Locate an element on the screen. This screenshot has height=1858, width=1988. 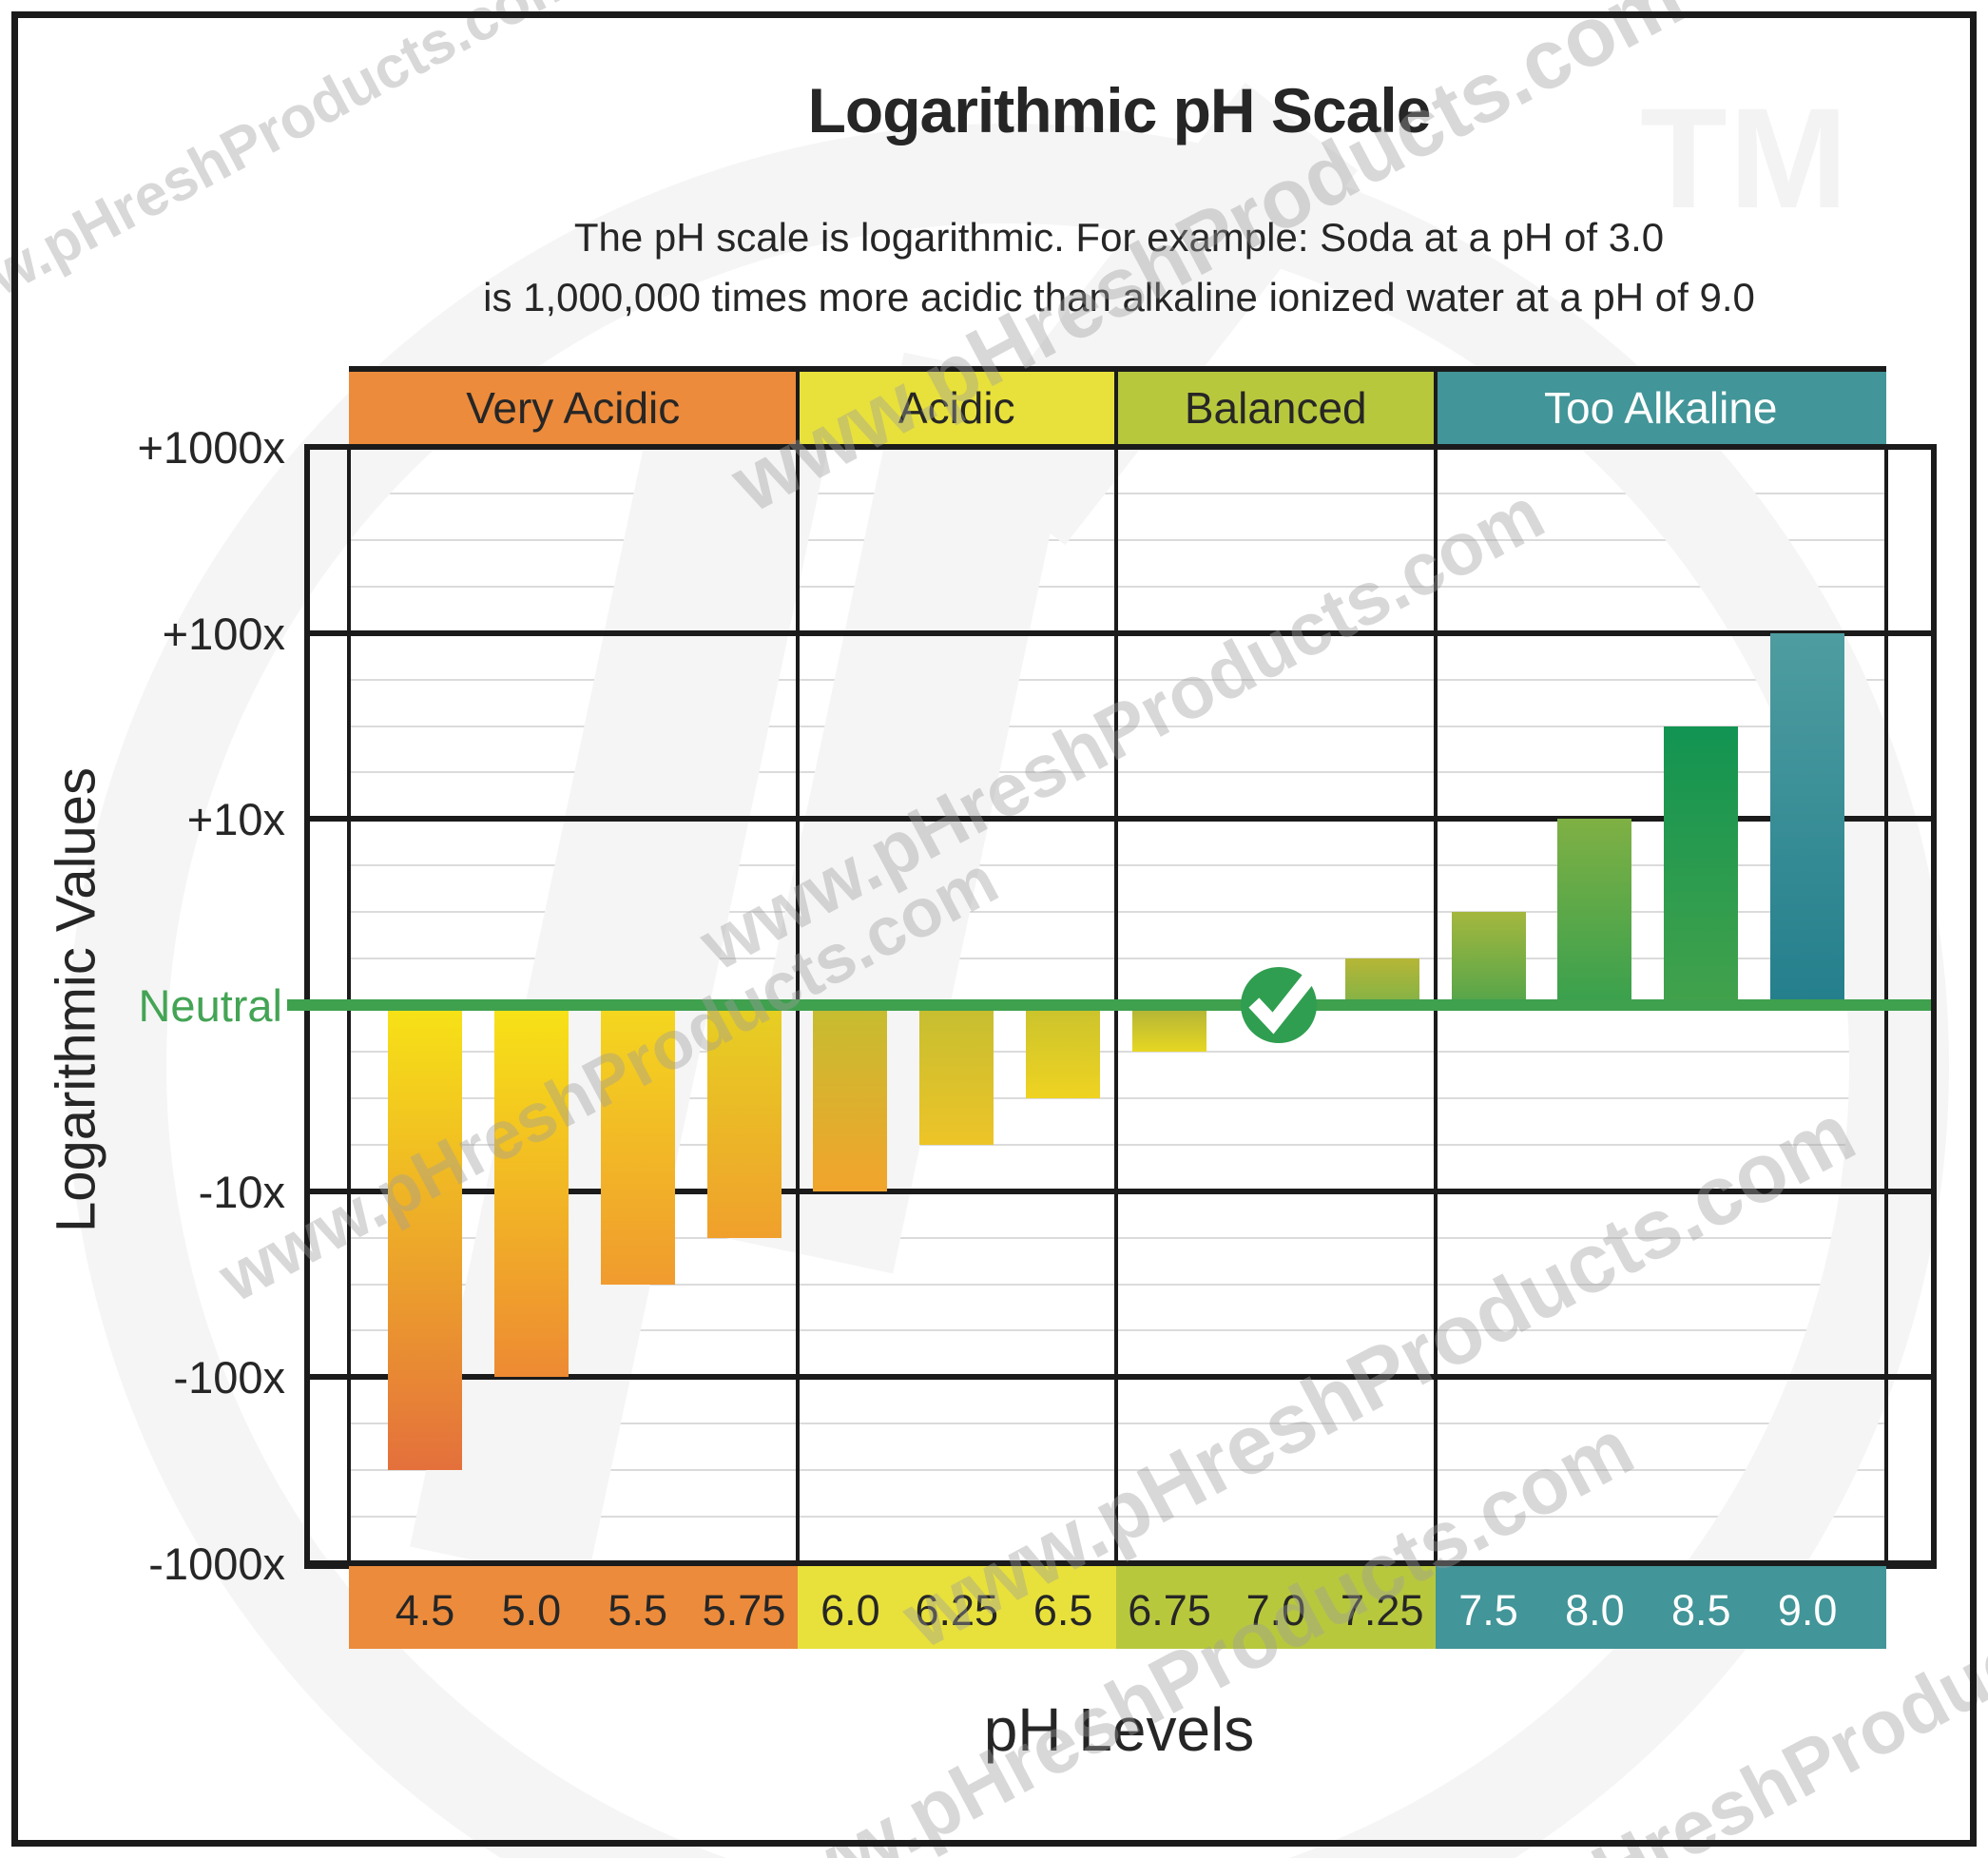
x-tick-label: 7.5 is located at coordinates (1488, 1610).